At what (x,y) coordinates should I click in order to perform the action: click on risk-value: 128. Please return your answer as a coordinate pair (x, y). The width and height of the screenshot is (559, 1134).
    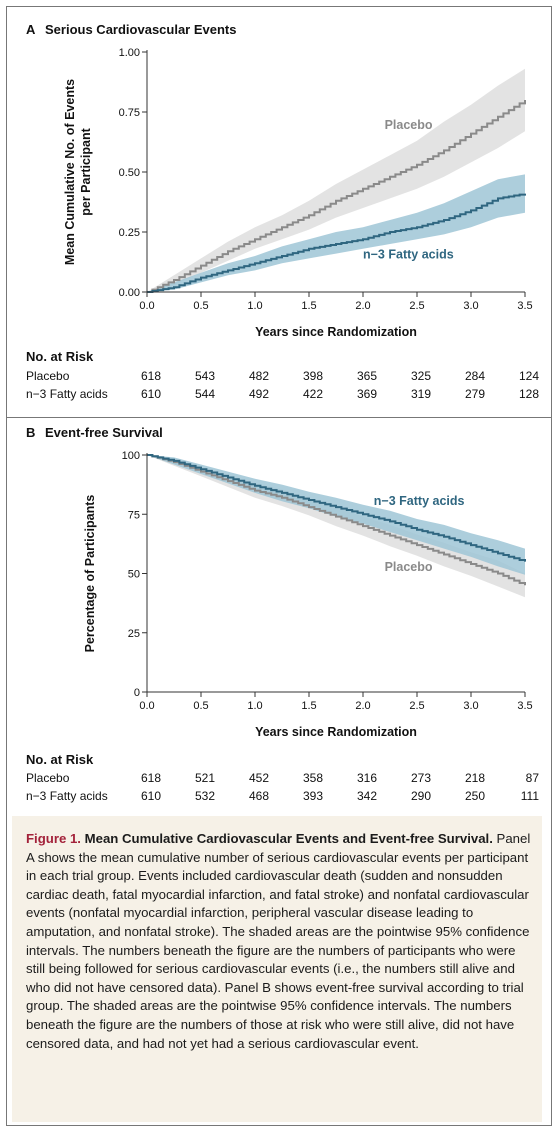
    Looking at the image, I should click on (528, 394).